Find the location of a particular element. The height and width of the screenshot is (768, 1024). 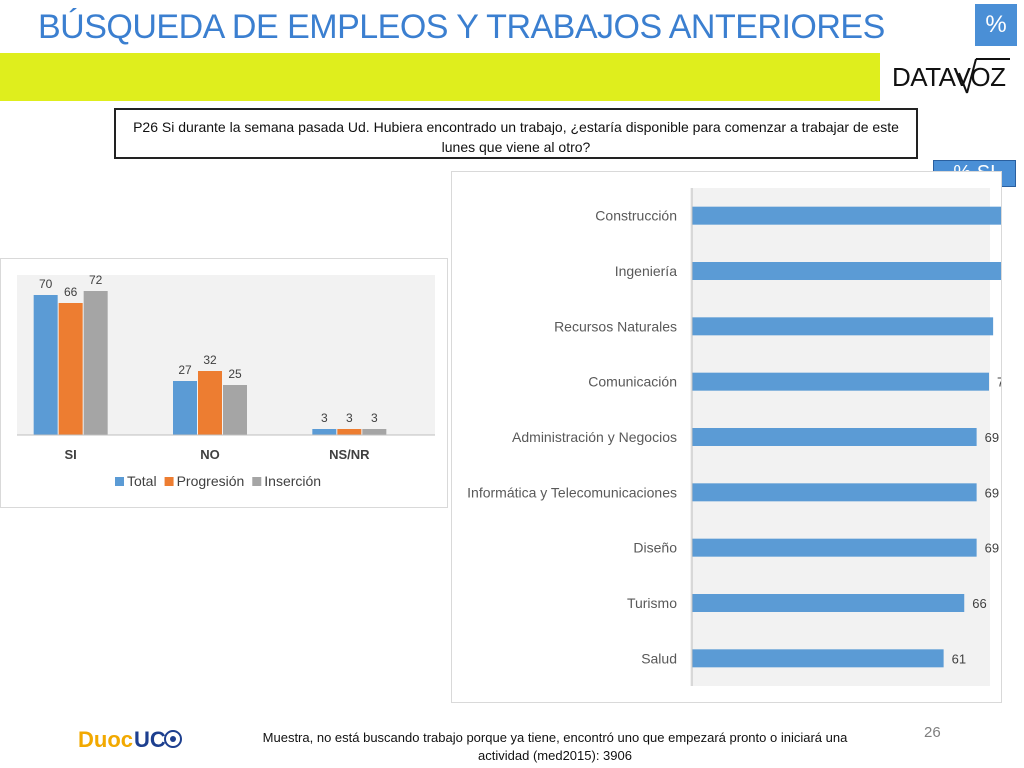

brand-name: DATAVOZ is located at coordinates (949, 77).